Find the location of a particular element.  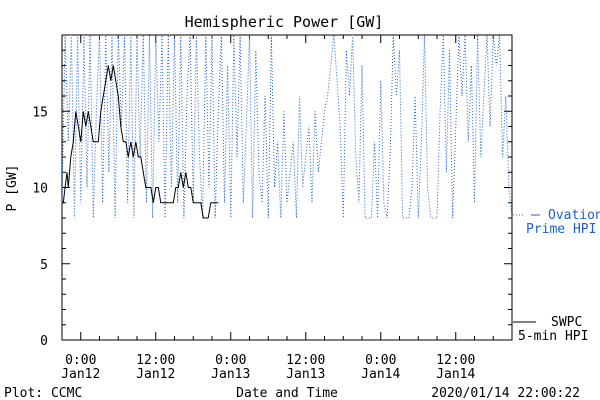

footer-timestamp: 2020/01/14 22:00:22 is located at coordinates (505, 393).